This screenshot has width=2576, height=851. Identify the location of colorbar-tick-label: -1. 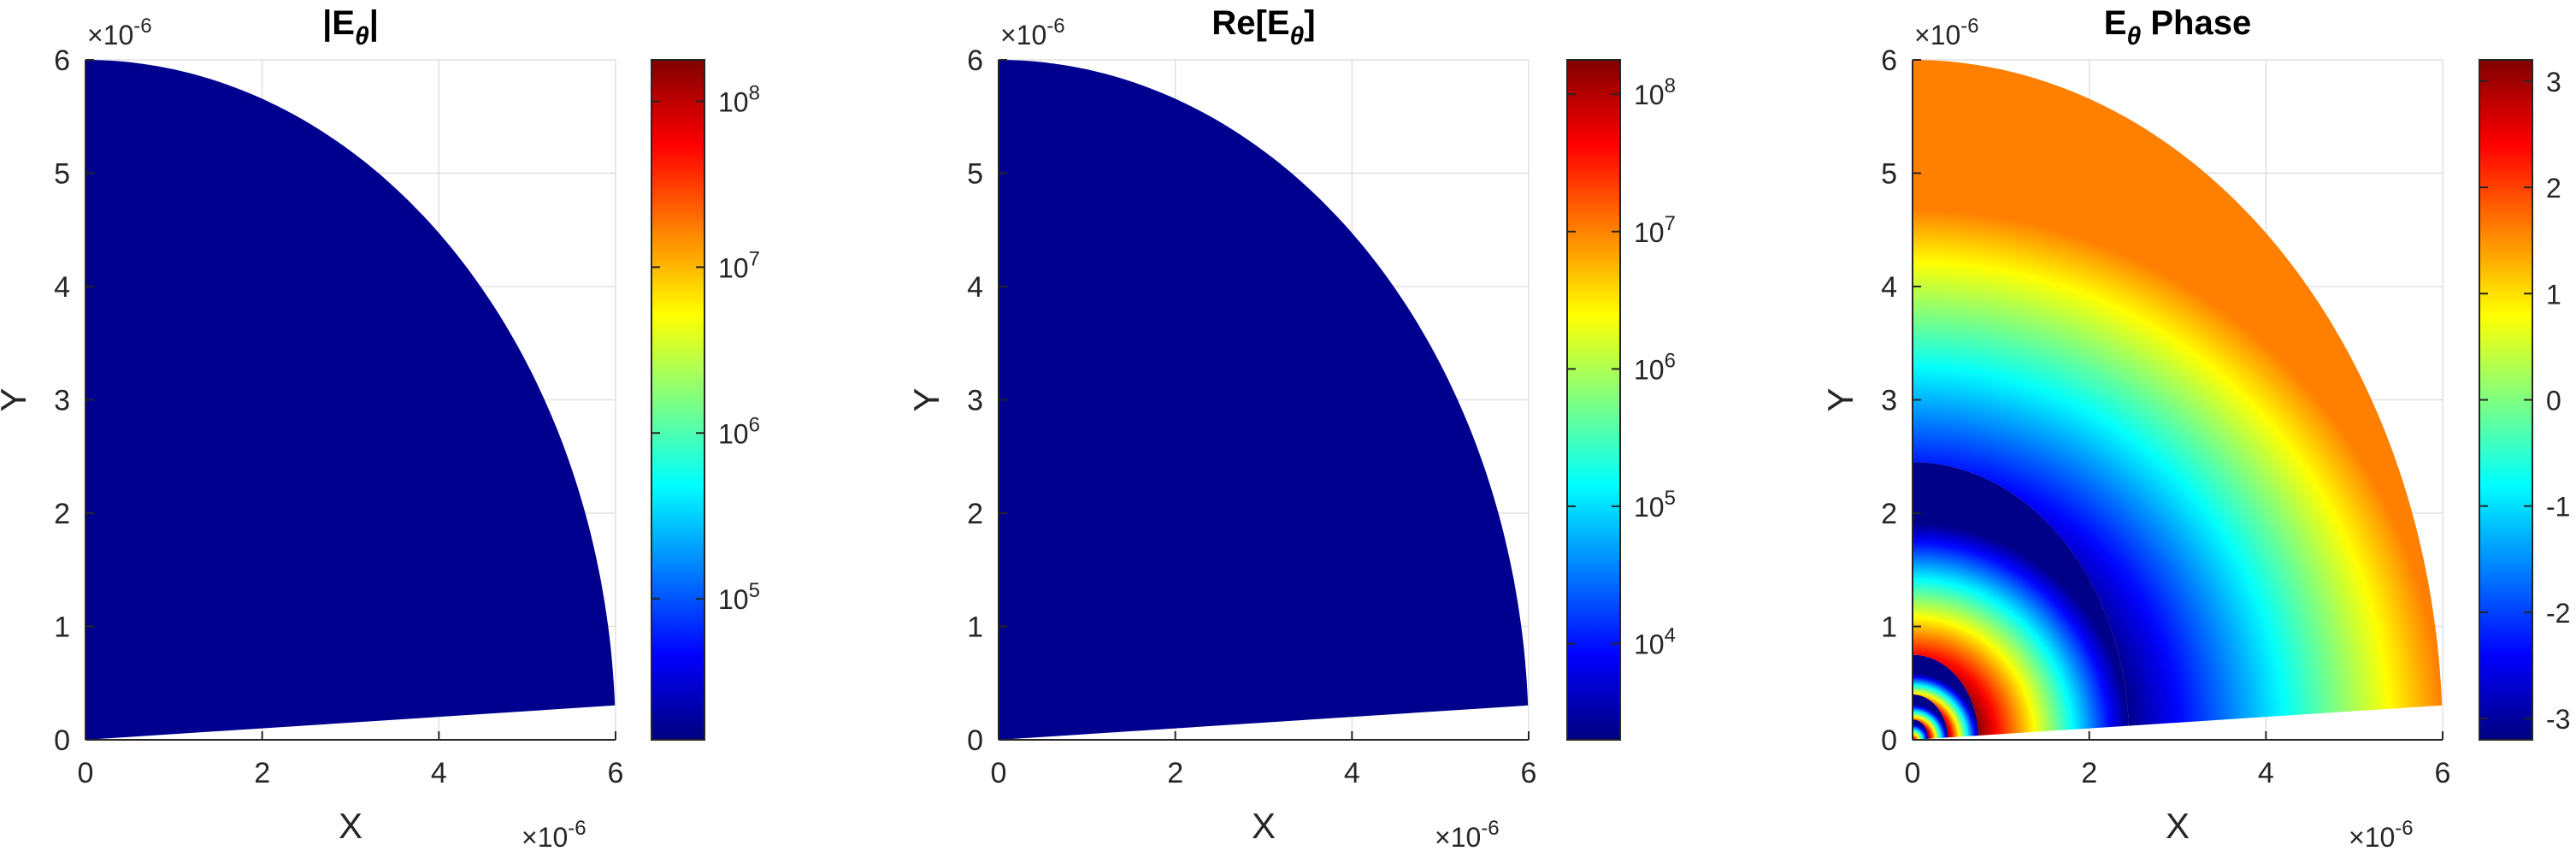
(2558, 507).